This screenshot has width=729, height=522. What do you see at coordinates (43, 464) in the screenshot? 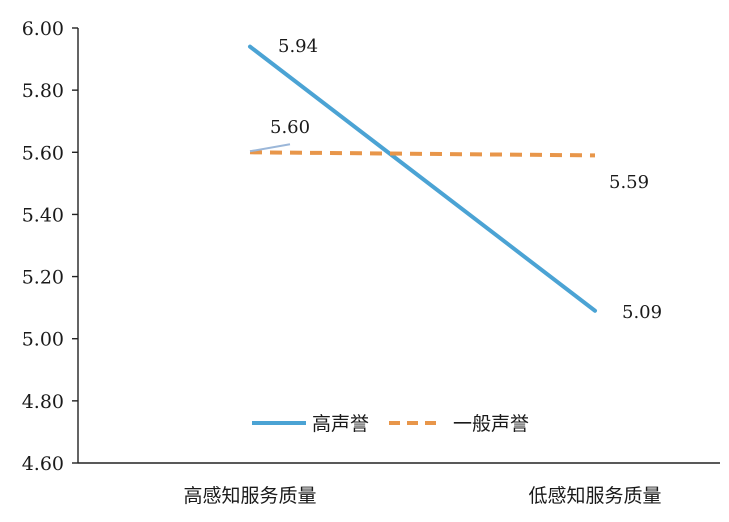
I see `y-tick-label: 4.60` at bounding box center [43, 464].